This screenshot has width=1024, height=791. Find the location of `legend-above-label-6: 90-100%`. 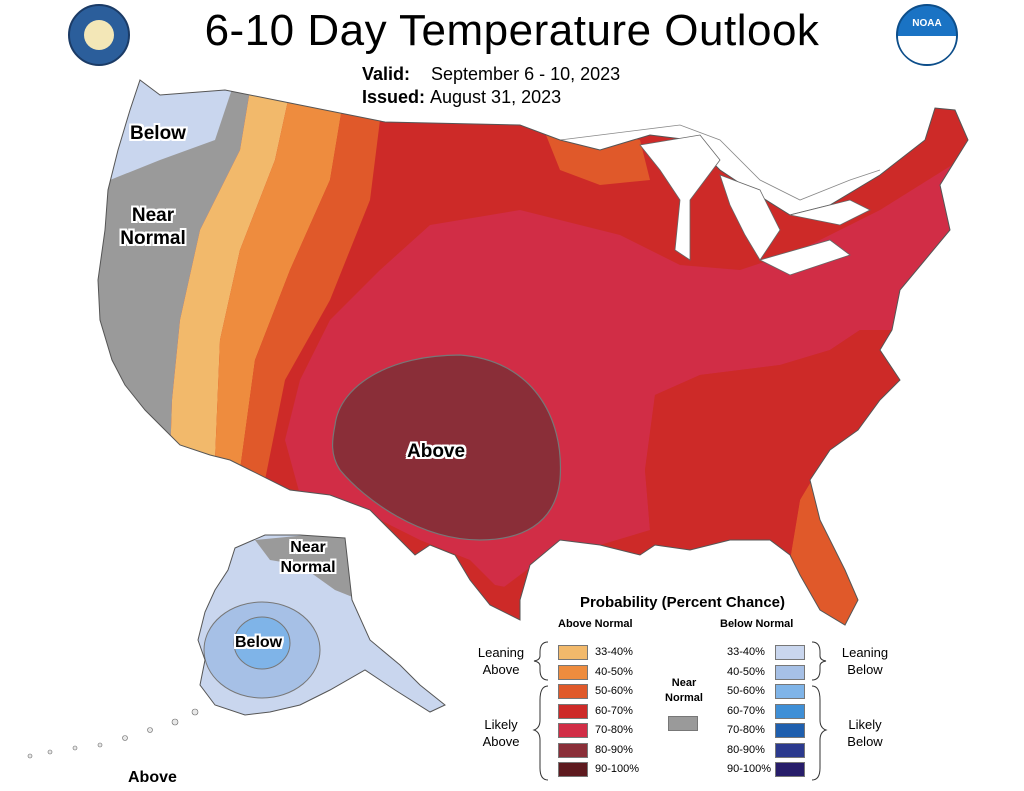

legend-above-label-6: 90-100% is located at coordinates (617, 769).